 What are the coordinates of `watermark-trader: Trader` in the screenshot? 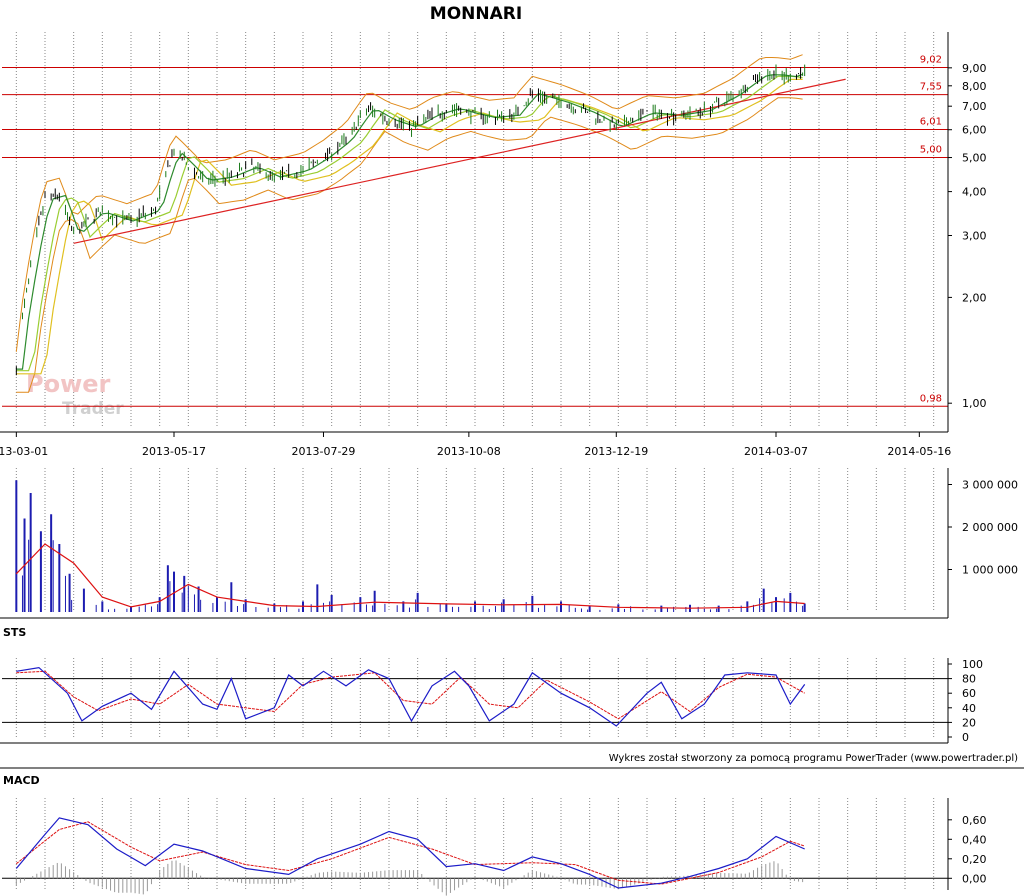 It's located at (93, 409).